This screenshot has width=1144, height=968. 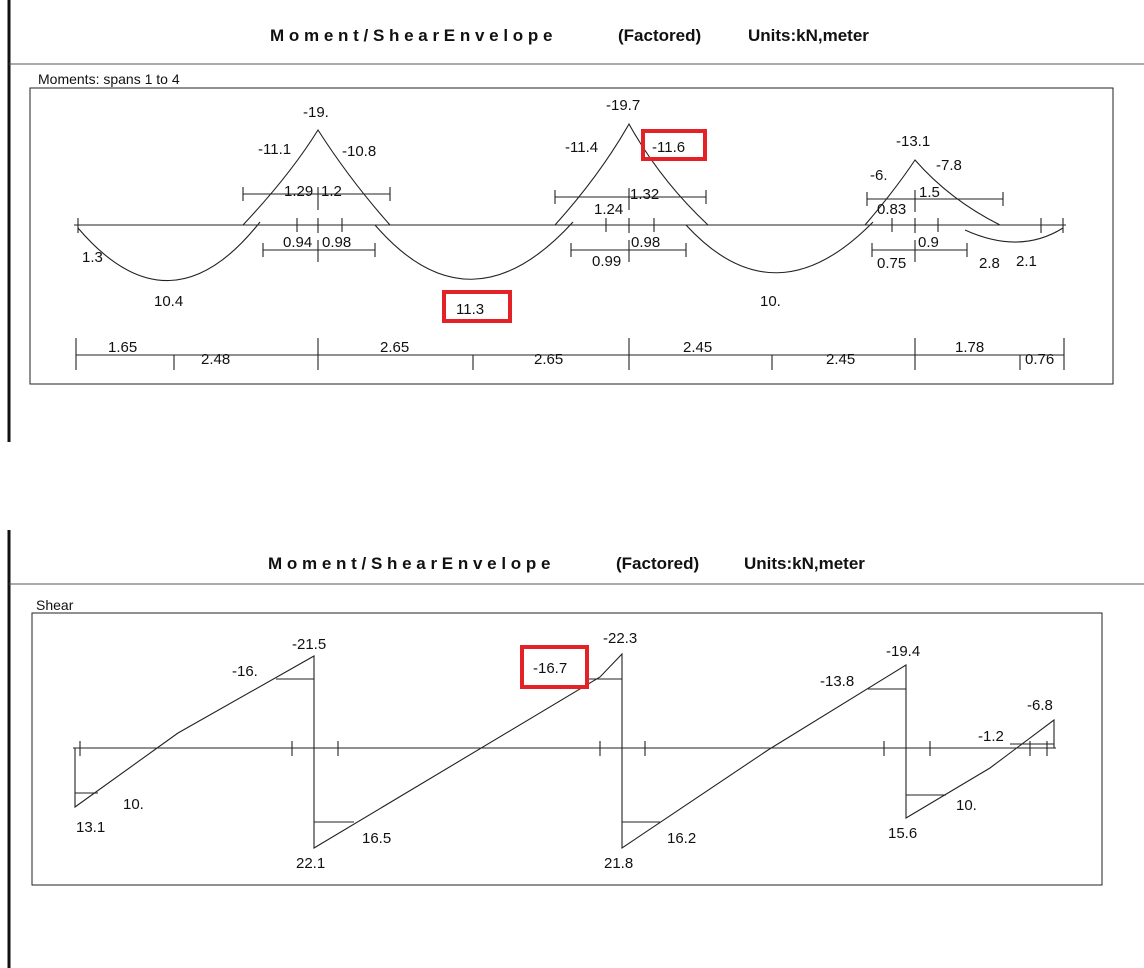 I want to click on span-dimension-labels: 1.65 2.48 2.65 2.65 2.45 2.45 1.78 0.76, so click(x=581, y=353).